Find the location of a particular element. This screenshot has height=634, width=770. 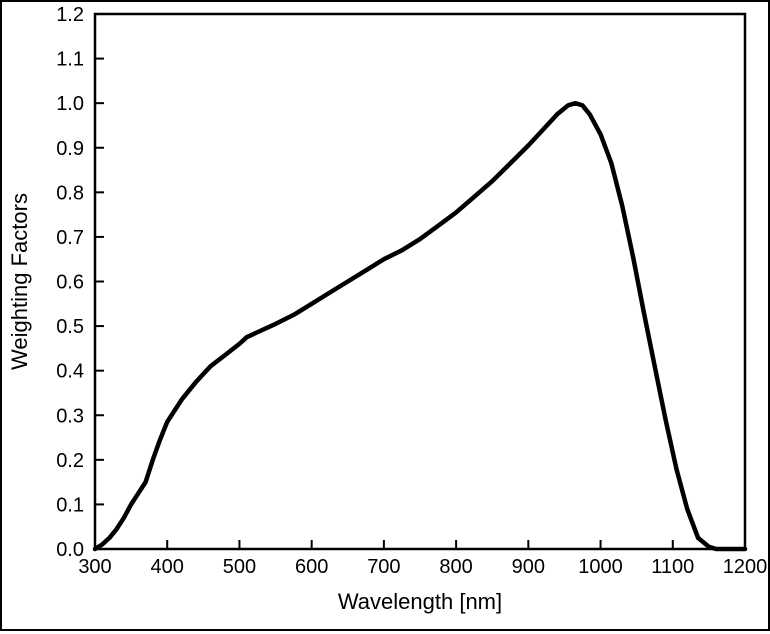

x-tick-label: 1000 is located at coordinates (600, 567).